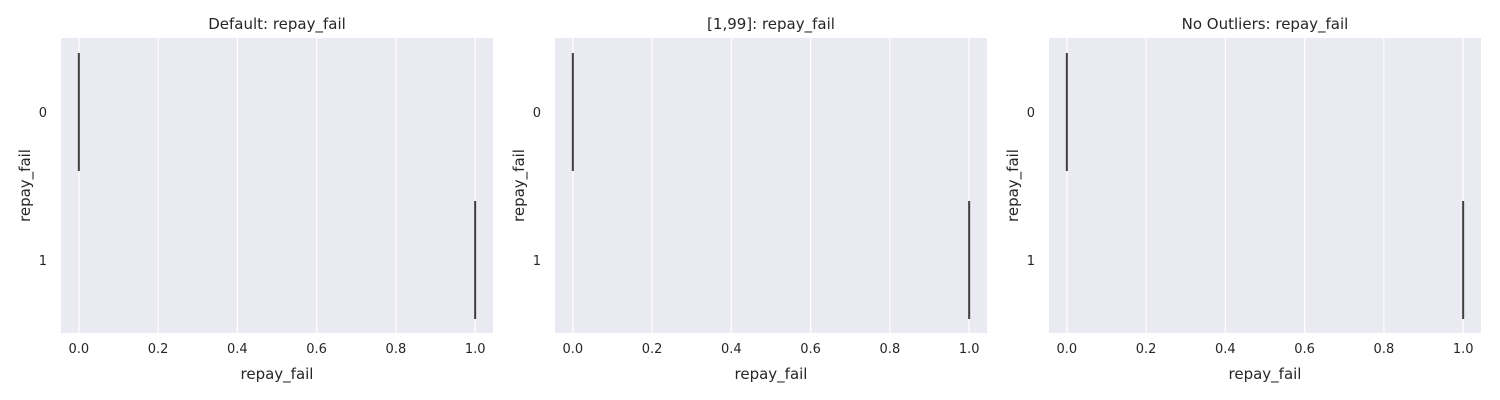 This screenshot has width=1500, height=400. What do you see at coordinates (1265, 24) in the screenshot?
I see `chart-title: No Outliers: repay_fail` at bounding box center [1265, 24].